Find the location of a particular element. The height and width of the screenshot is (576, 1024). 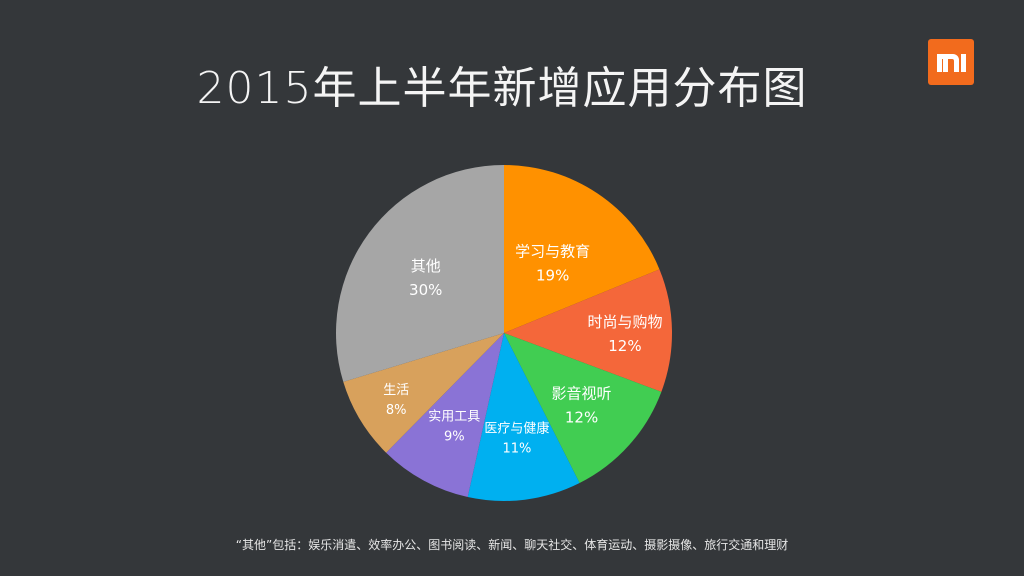

page-title: 2015年上半年新增应用分布图 is located at coordinates (502, 88).